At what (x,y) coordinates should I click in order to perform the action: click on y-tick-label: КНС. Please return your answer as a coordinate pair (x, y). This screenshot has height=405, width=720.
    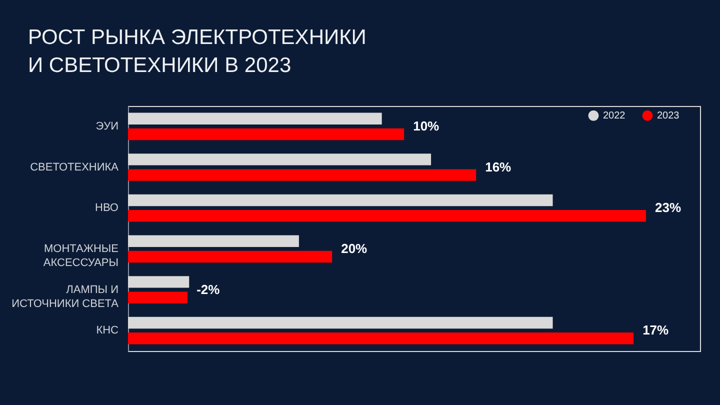
    Looking at the image, I should click on (107, 330).